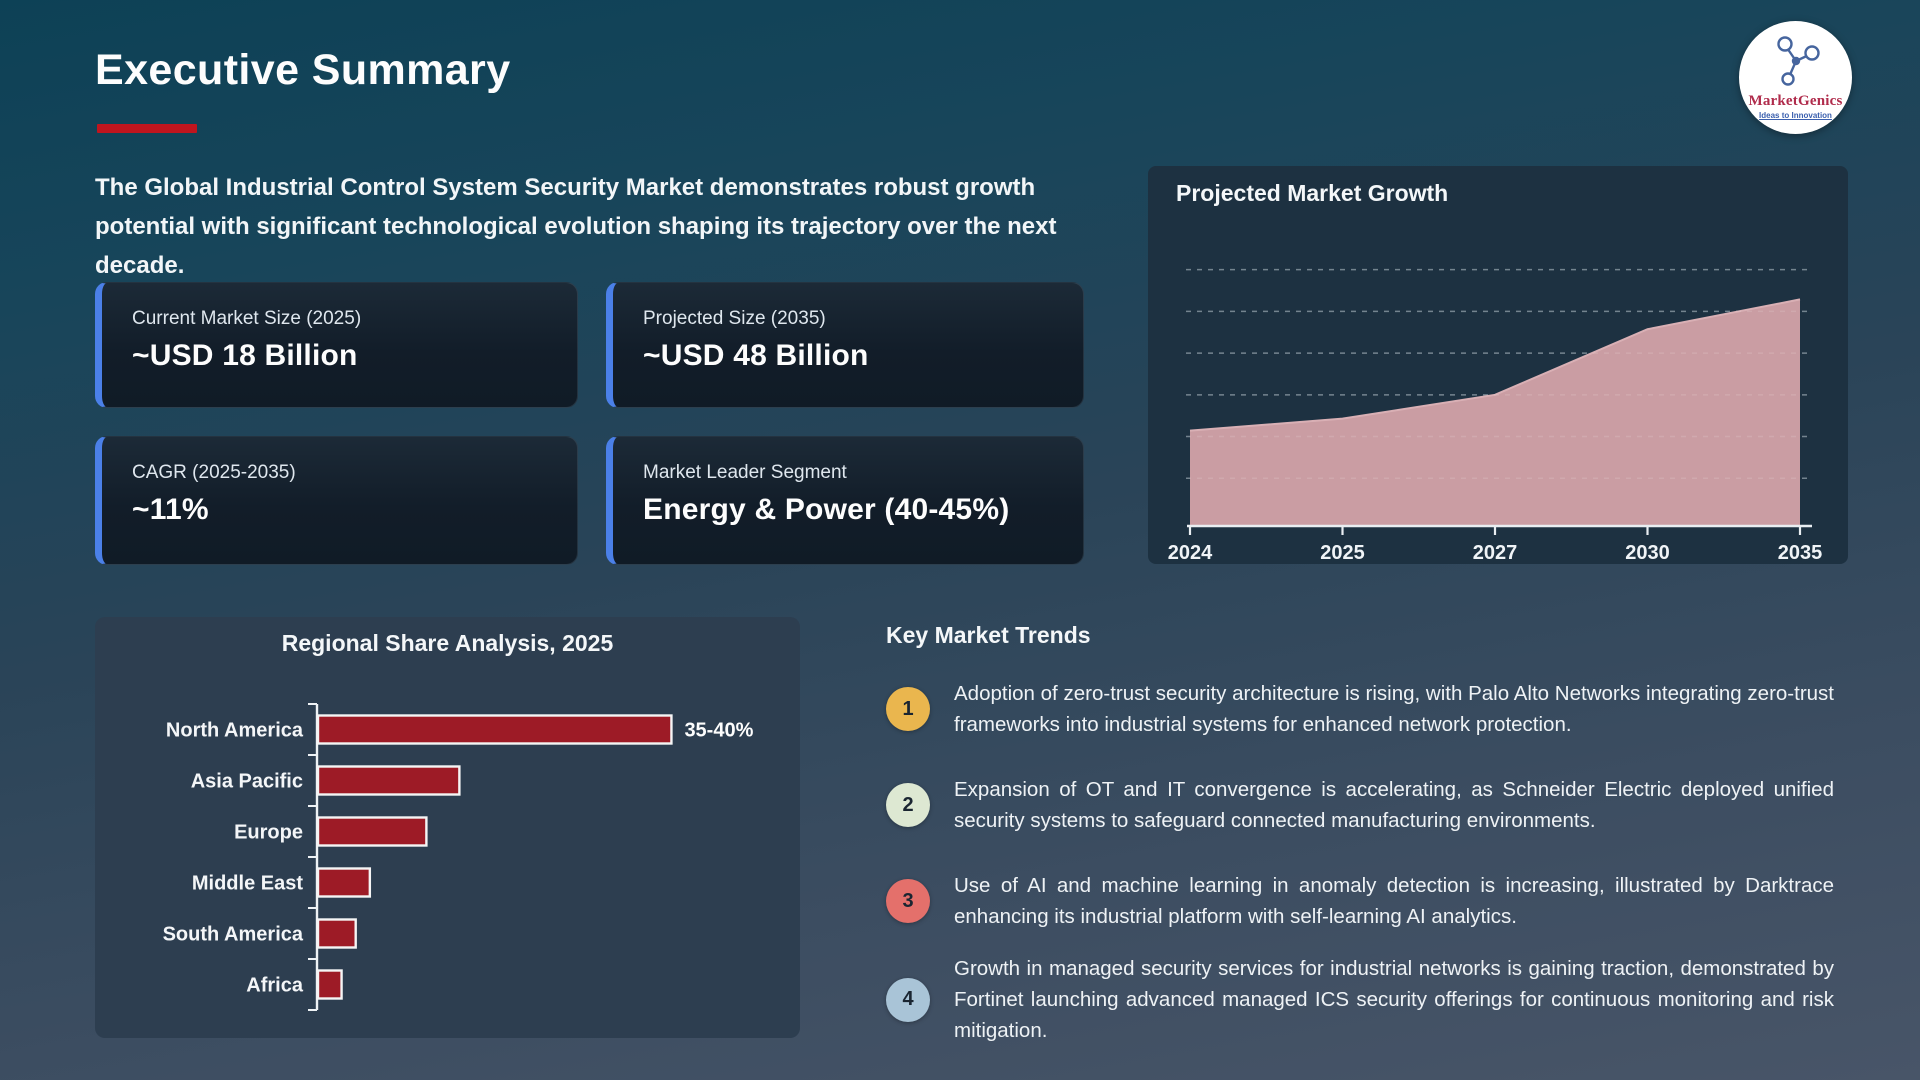 The width and height of the screenshot is (1920, 1080). Describe the element at coordinates (756, 355) in the screenshot. I see `stat-value: ~USD 48 Billion` at that location.